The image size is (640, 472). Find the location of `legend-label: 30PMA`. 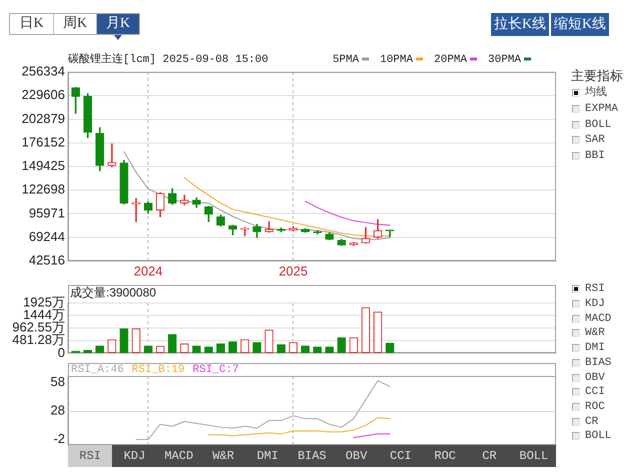

legend-label: 30PMA is located at coordinates (505, 60).